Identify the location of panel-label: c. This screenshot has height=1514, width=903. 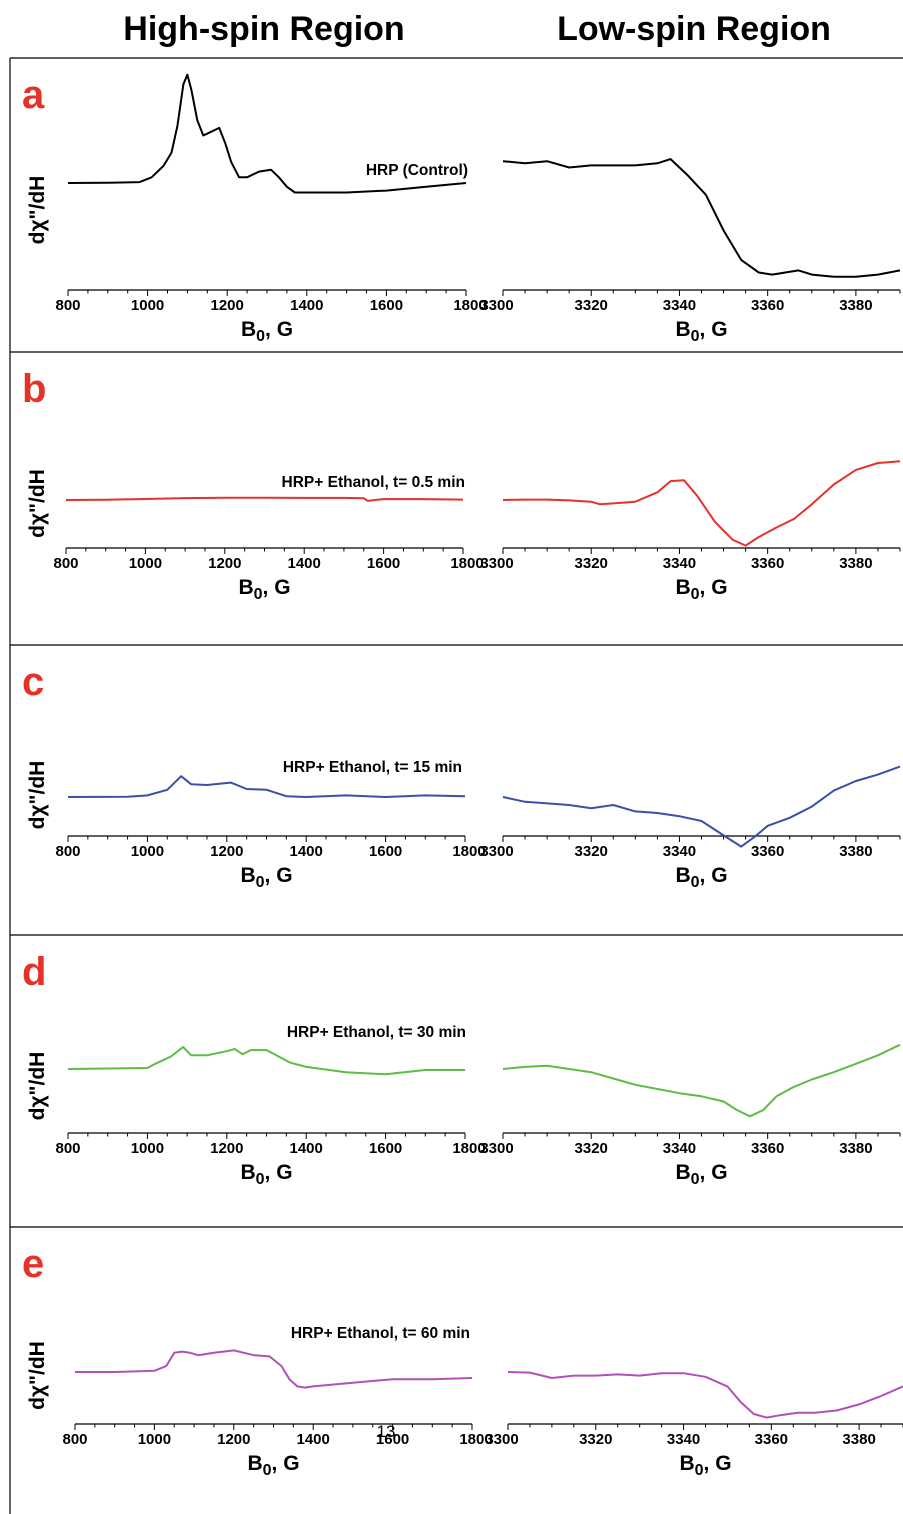
(33, 682).